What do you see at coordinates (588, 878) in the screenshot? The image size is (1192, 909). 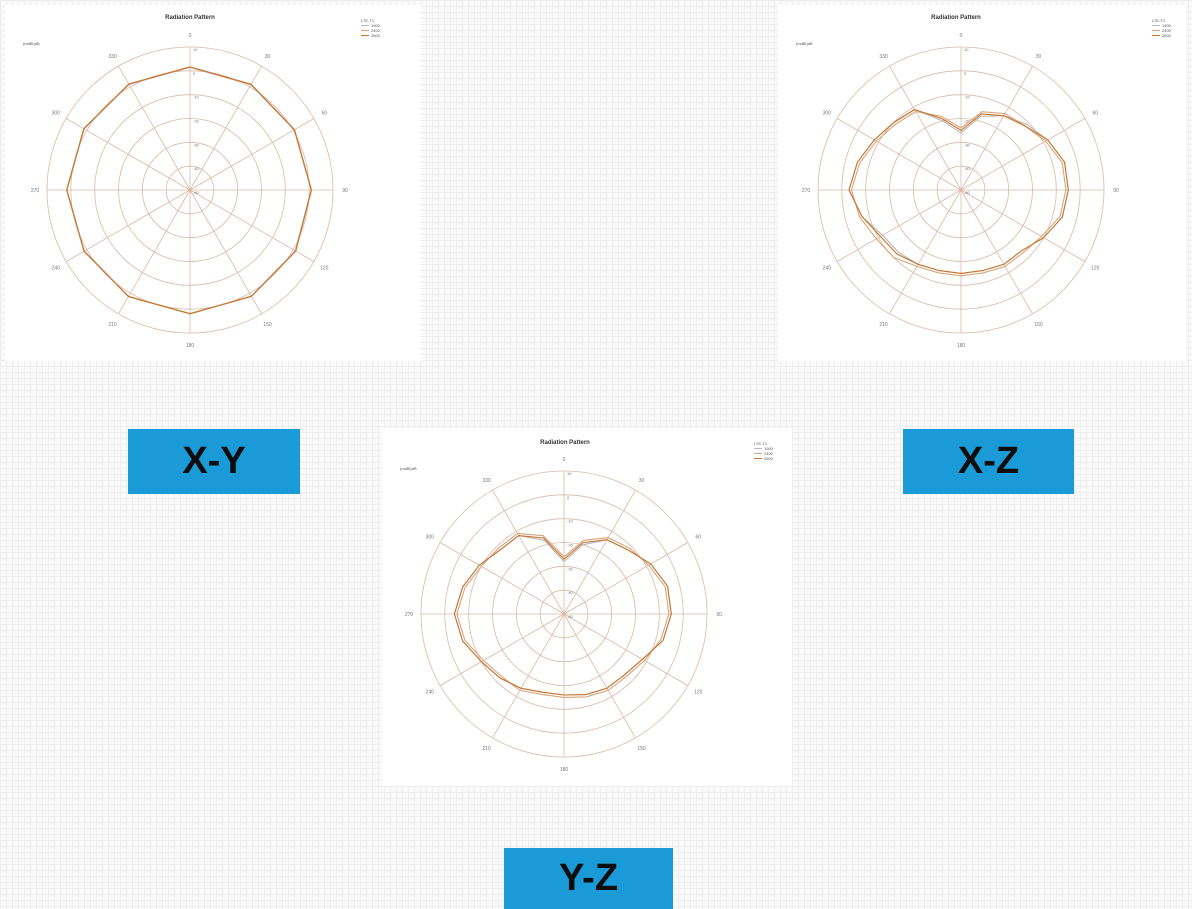 I see `plane-label-yz: Y-Z` at bounding box center [588, 878].